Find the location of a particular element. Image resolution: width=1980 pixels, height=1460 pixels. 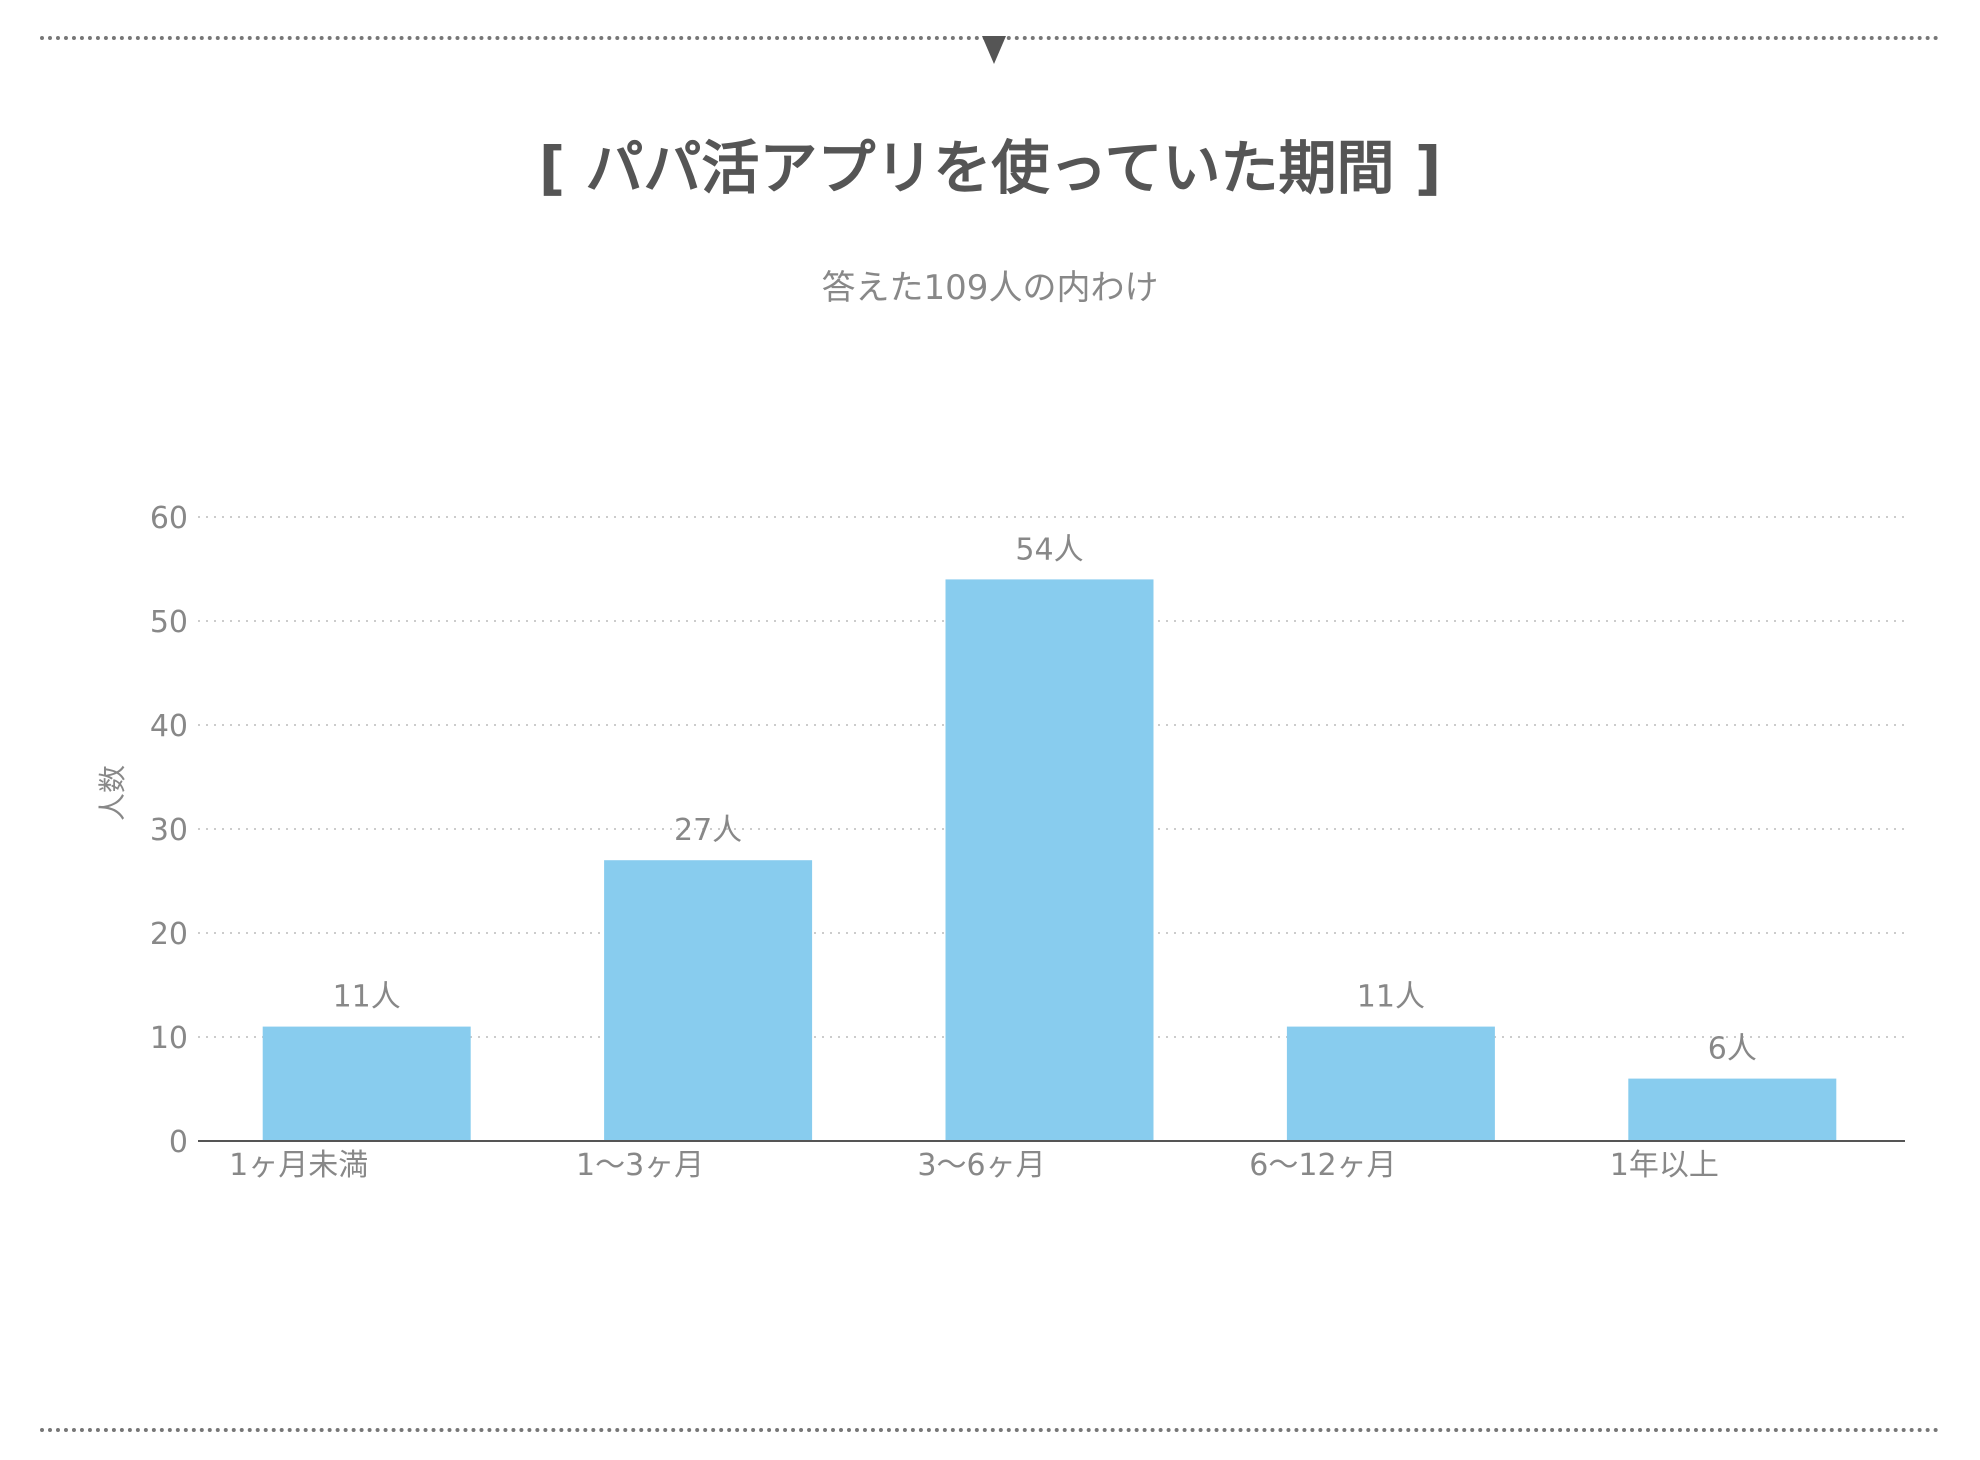

x-tick-label: 6〜12ヶ月 is located at coordinates (1322, 1165).